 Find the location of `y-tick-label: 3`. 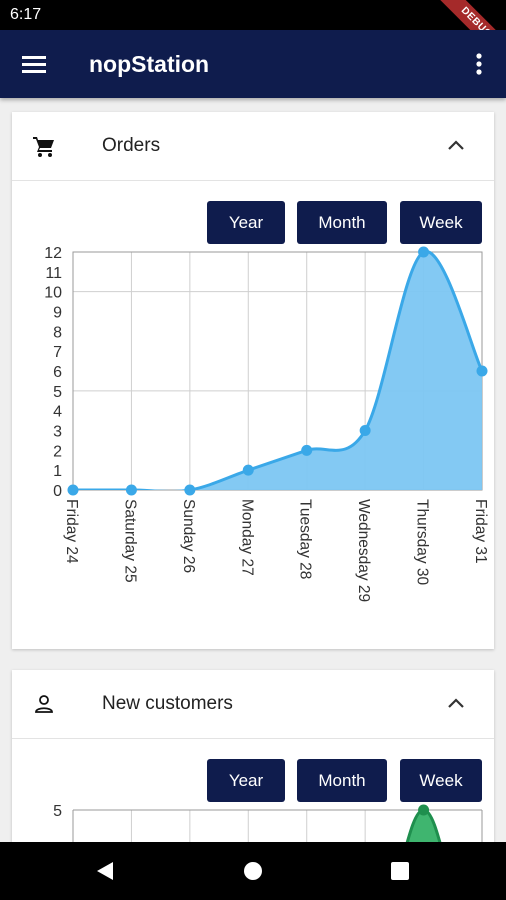

y-tick-label: 3 is located at coordinates (57, 432).